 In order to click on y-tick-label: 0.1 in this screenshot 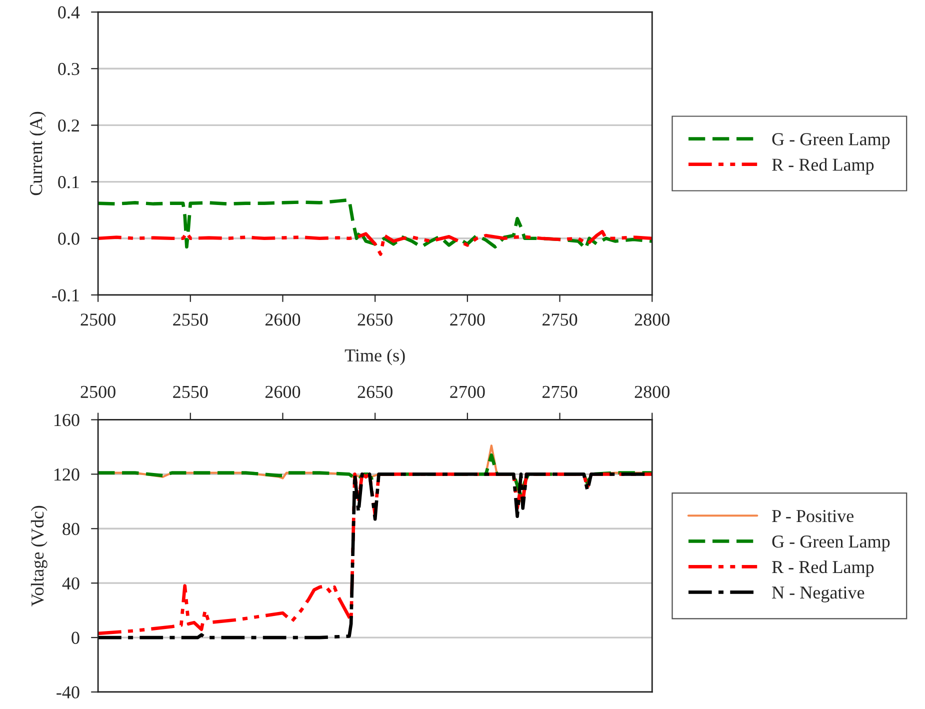, I will do `click(68, 182)`.